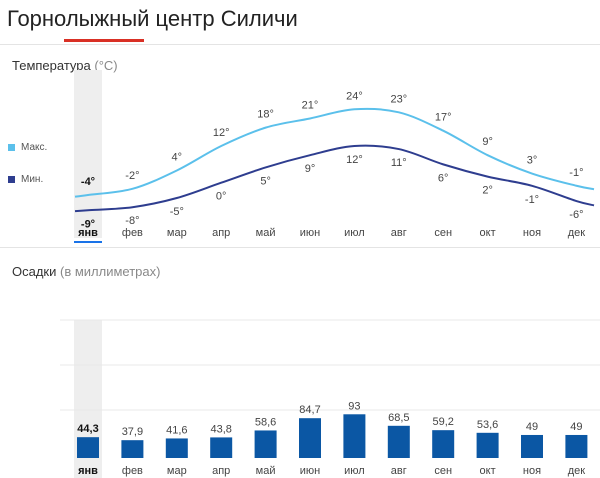 The height and width of the screenshot is (478, 600). What do you see at coordinates (309, 410) in the screenshot?
I see `precipitation-value-label: 84,7` at bounding box center [309, 410].